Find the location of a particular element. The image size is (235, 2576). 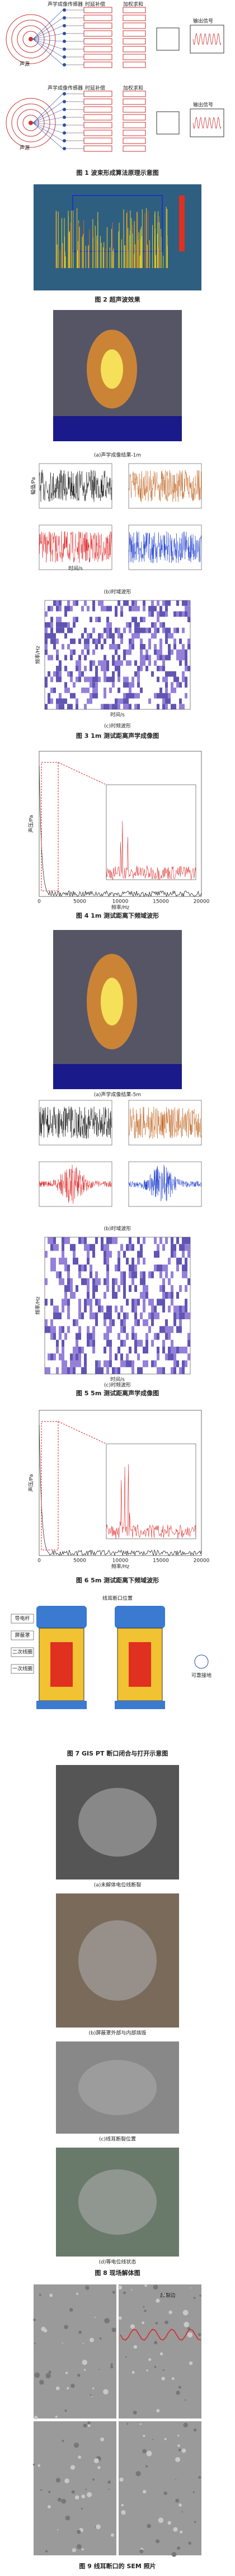

wave-frame is located at coordinates (75, 1184).